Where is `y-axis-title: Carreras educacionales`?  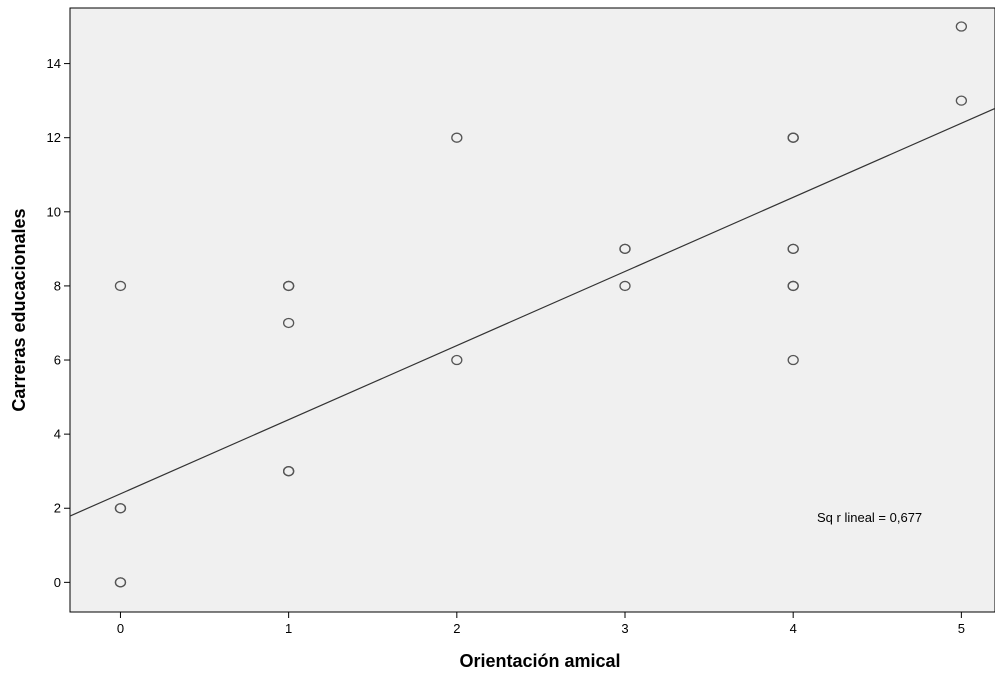
y-axis-title: Carreras educacionales is located at coordinates (19, 309).